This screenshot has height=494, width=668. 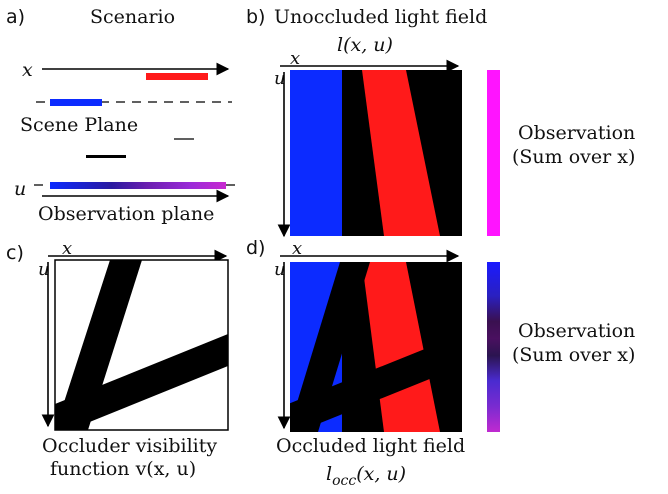 What do you see at coordinates (20, 189) in the screenshot?
I see `u-axis-label: u` at bounding box center [20, 189].